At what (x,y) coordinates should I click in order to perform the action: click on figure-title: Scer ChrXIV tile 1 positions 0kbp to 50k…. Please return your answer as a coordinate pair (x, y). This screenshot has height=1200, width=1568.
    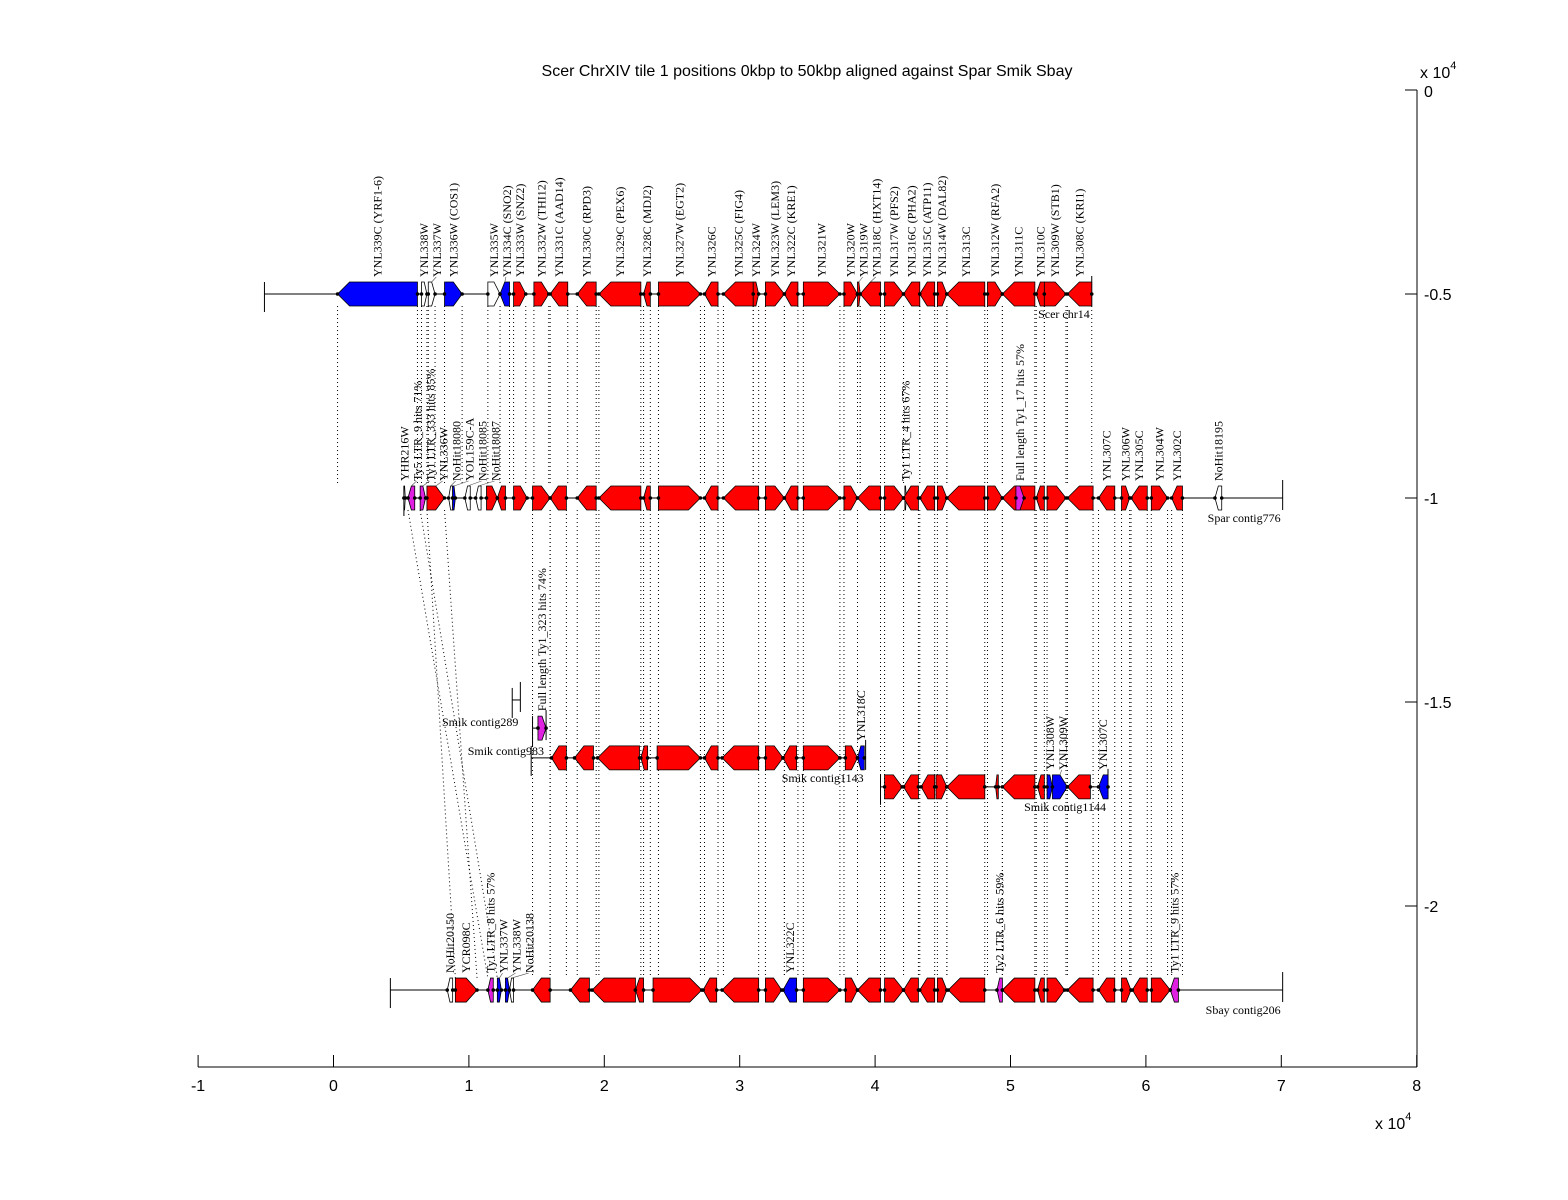
    Looking at the image, I should click on (807, 71).